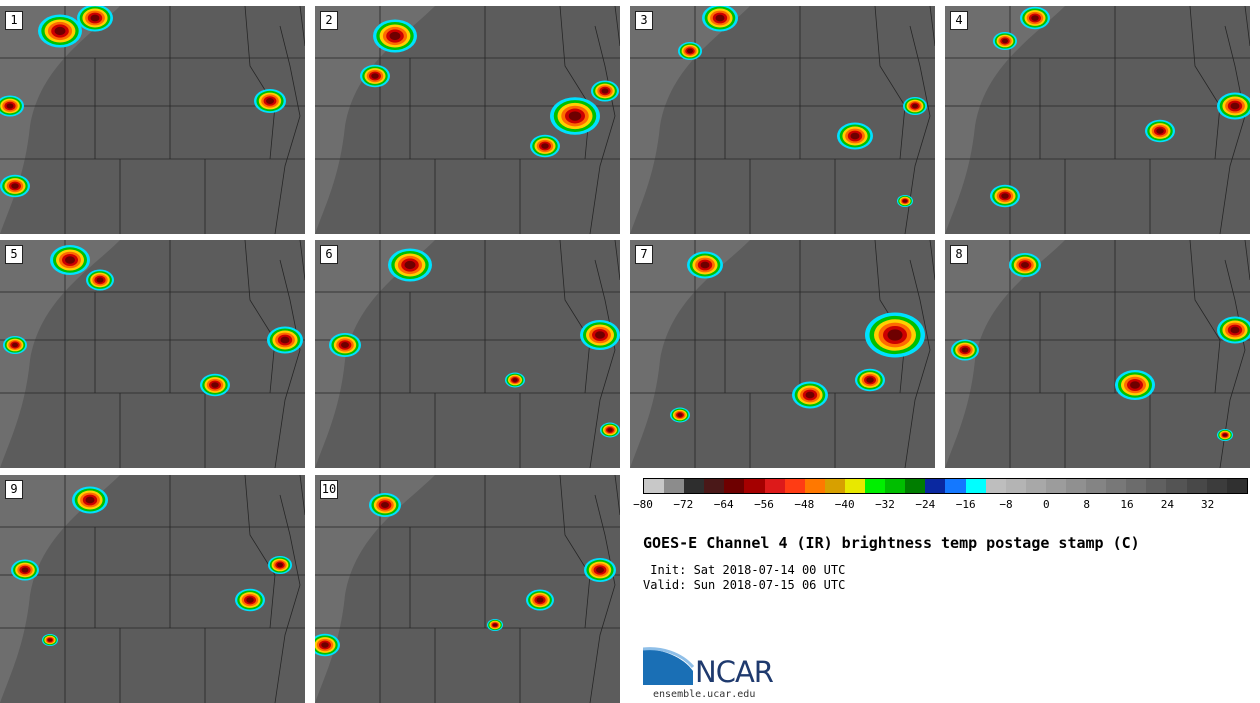 The width and height of the screenshot is (1260, 703). Describe the element at coordinates (704, 694) in the screenshot. I see `logo-url: ensemble.ucar.edu` at that location.